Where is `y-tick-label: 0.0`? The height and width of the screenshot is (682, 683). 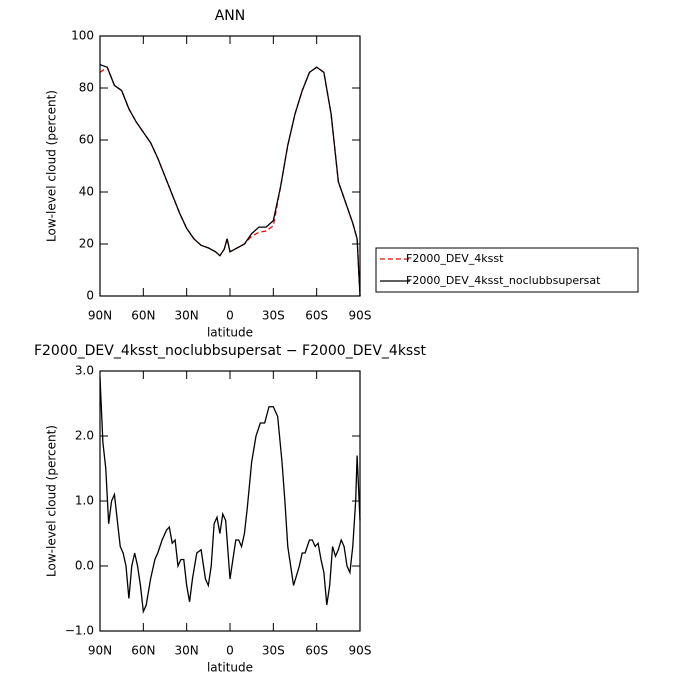
y-tick-label: 0.0 is located at coordinates (84, 566).